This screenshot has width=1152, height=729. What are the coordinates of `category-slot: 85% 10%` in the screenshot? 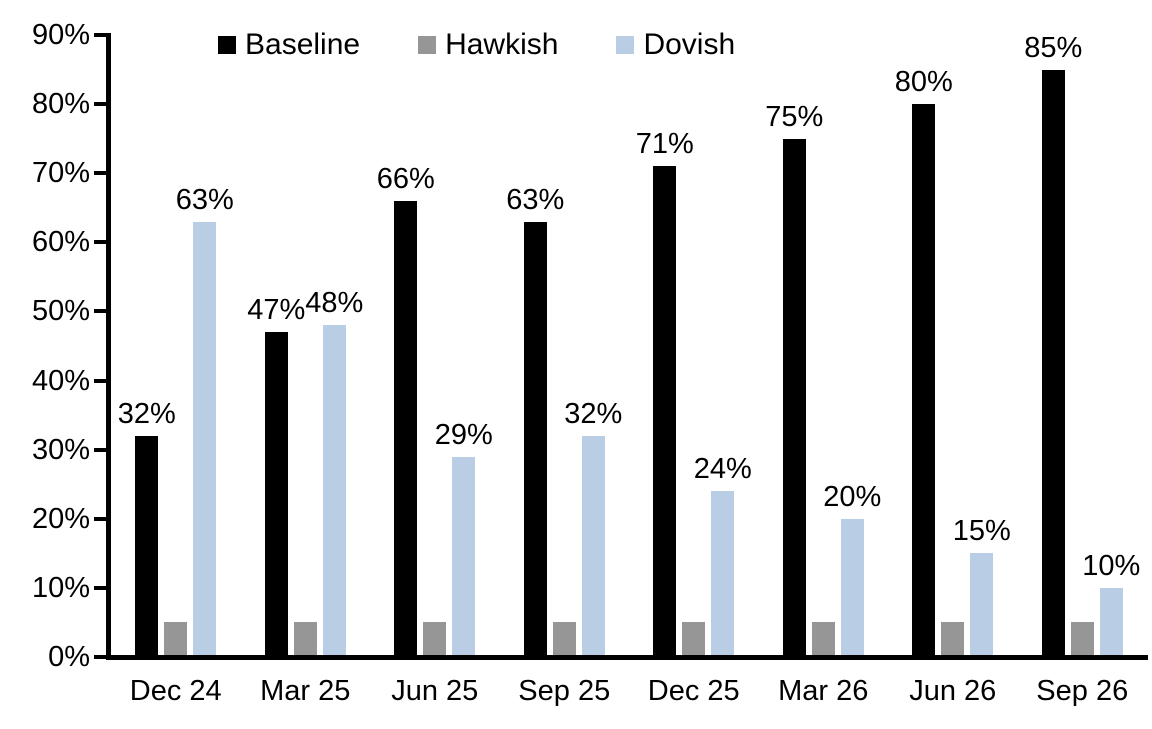 It's located at (1083, 344).